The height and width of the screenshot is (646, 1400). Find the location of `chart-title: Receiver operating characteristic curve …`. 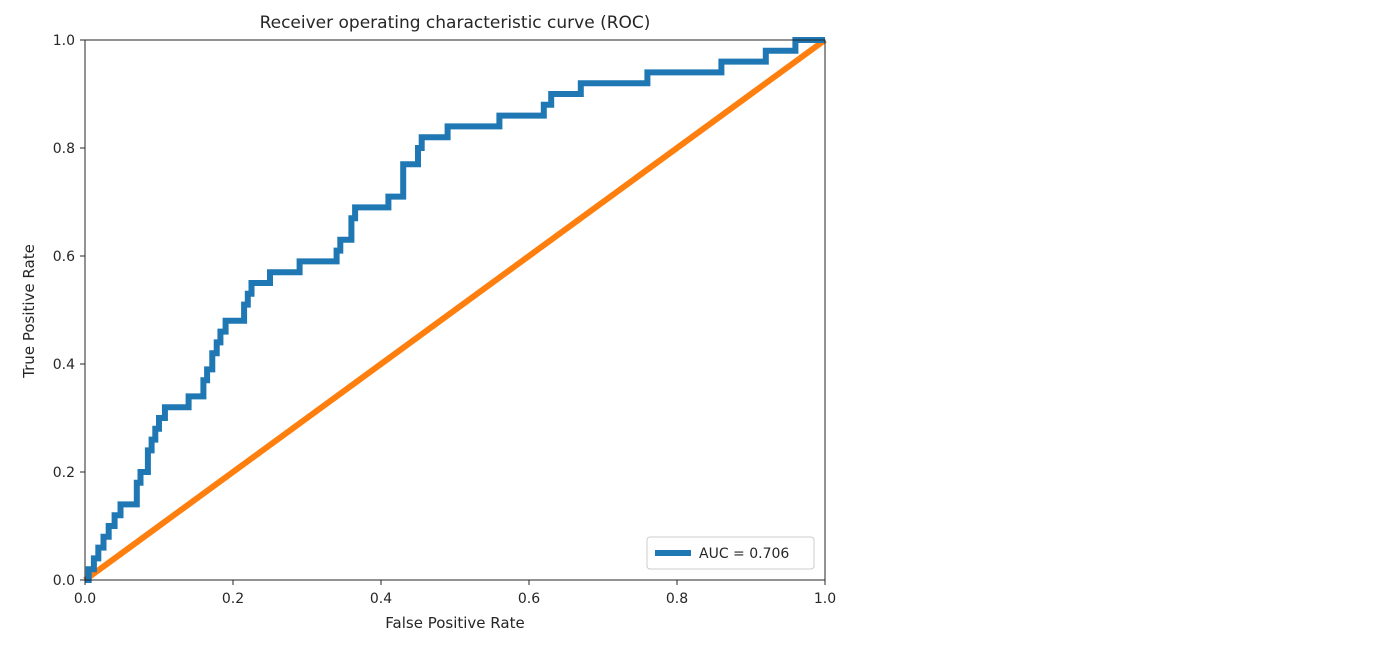

chart-title: Receiver operating characteristic curve … is located at coordinates (455, 23).